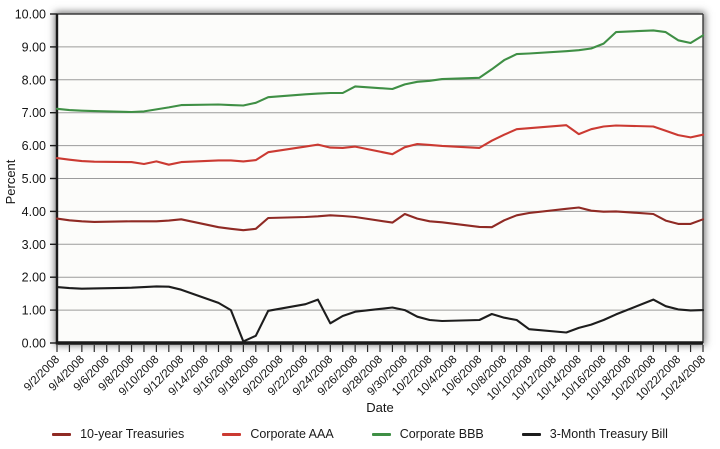 This screenshot has width=720, height=449. What do you see at coordinates (34, 113) in the screenshot?
I see `y-tick-label: 7.00` at bounding box center [34, 113].